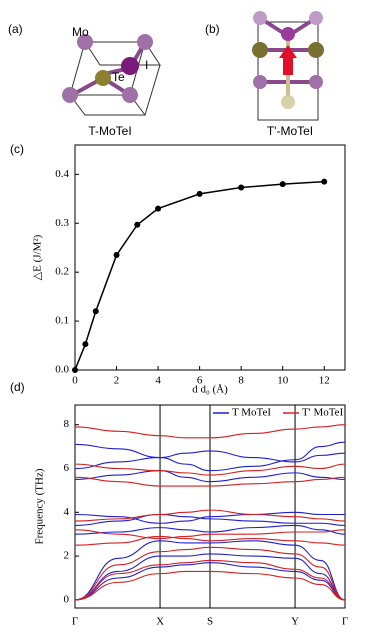  What do you see at coordinates (67, 556) in the screenshot?
I see `y-tick-label: 2` at bounding box center [67, 556].